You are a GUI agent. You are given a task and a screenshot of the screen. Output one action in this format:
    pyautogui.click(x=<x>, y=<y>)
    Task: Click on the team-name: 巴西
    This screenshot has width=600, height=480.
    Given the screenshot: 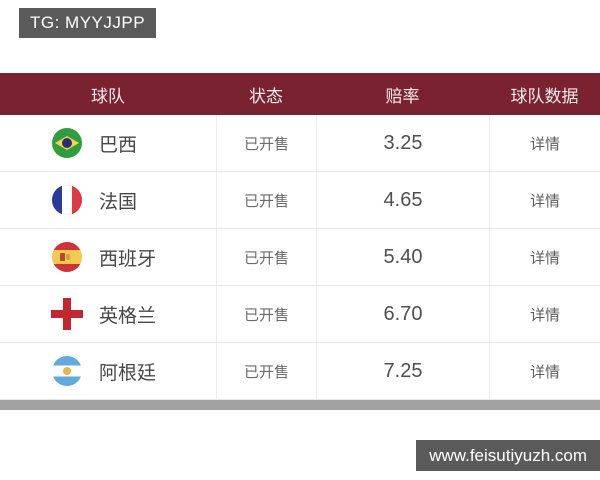 What is the action you would take?
    pyautogui.click(x=118, y=145)
    